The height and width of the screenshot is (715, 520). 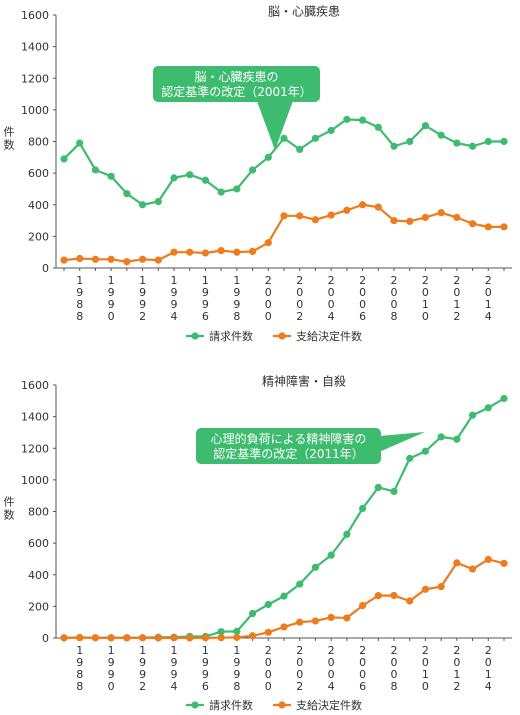 I want to click on y-tick-label: 600, so click(x=38, y=543).